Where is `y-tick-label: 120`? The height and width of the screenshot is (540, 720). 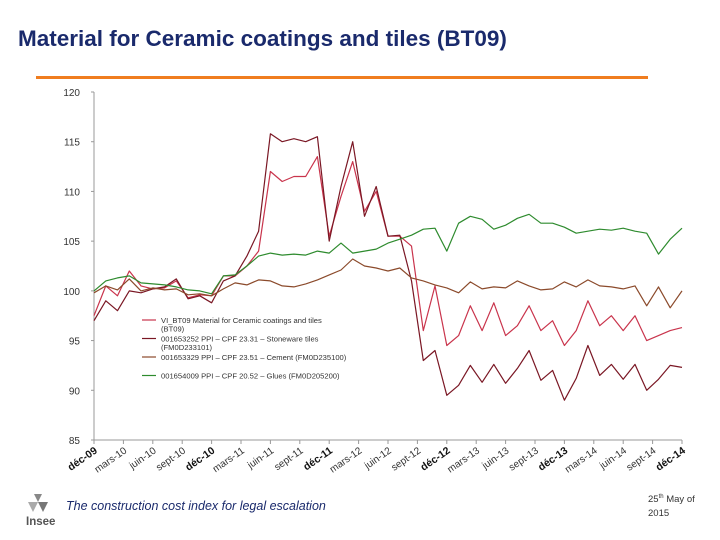
y-tick-label: 120 is located at coordinates (71, 93).